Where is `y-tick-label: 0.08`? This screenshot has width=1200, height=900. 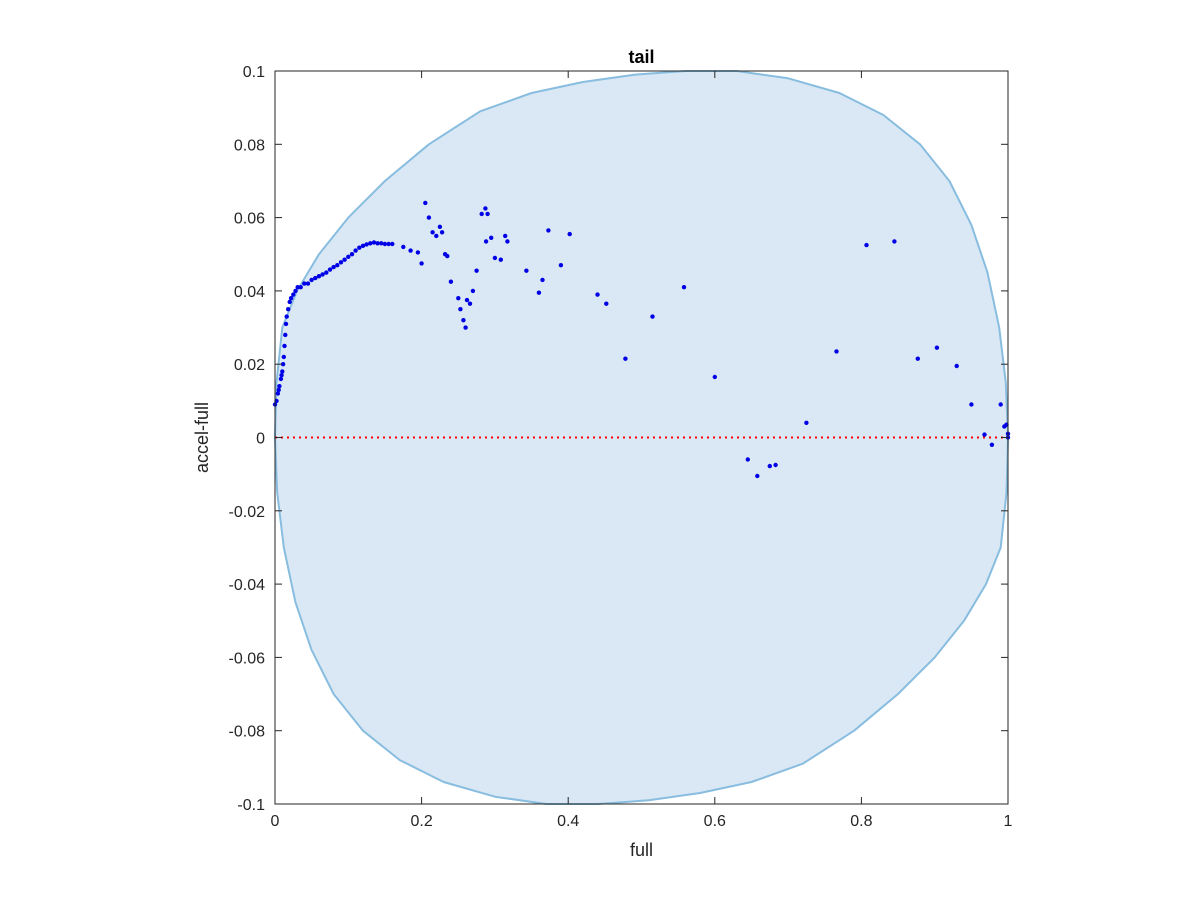
y-tick-label: 0.08 is located at coordinates (249, 145).